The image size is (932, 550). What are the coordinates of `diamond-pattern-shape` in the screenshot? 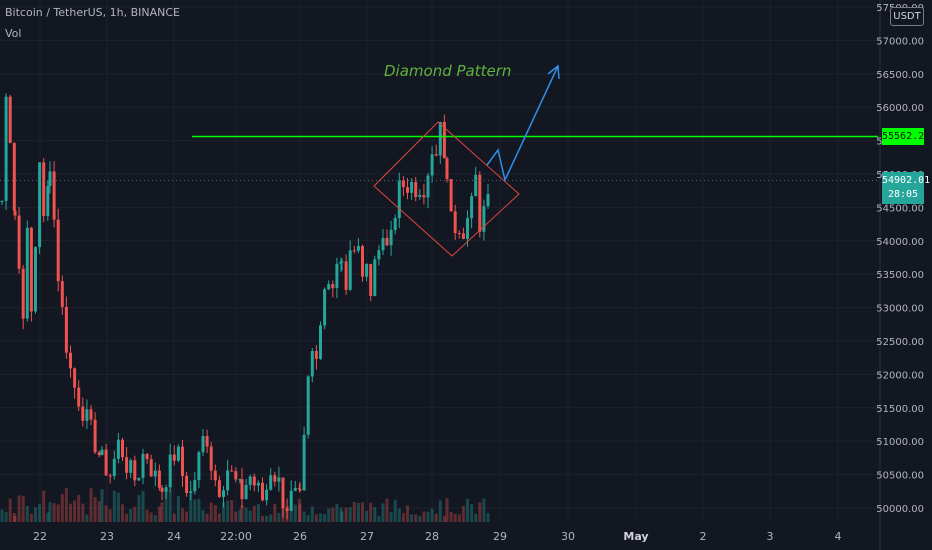 It's located at (446, 189).